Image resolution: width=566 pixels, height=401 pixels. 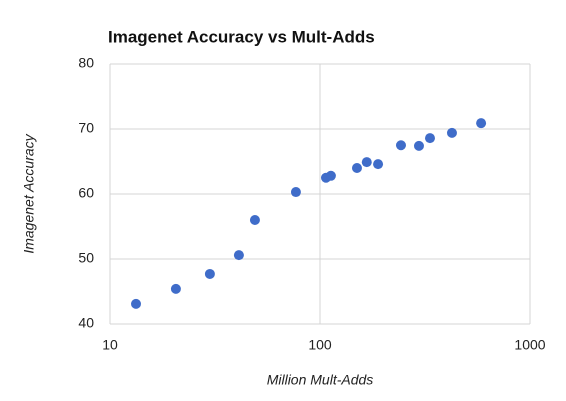 I want to click on y-tick-label: 80, so click(x=86, y=63).